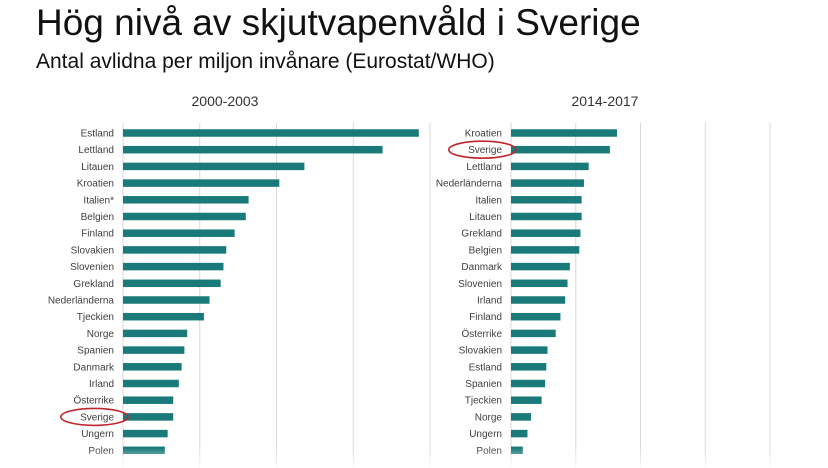  Describe the element at coordinates (539, 283) in the screenshot. I see `bar-right-slovenien` at that location.